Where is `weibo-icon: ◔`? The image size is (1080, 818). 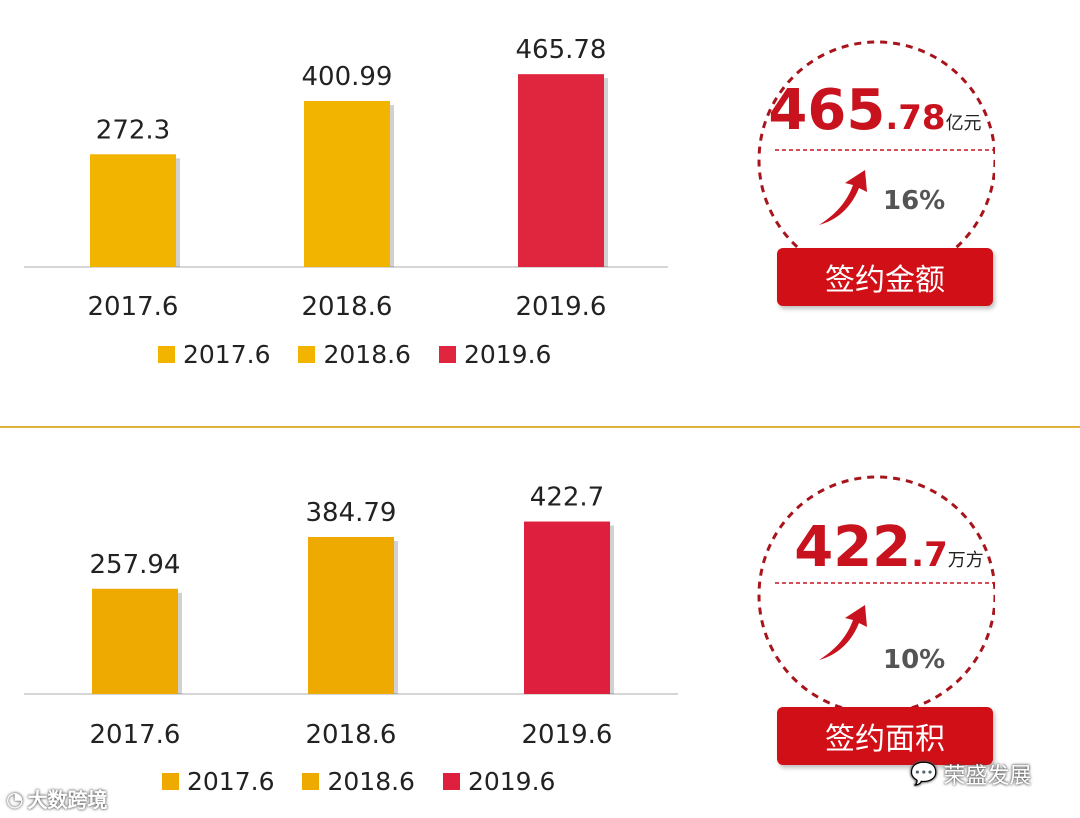 weibo-icon: ◔ is located at coordinates (15, 798).